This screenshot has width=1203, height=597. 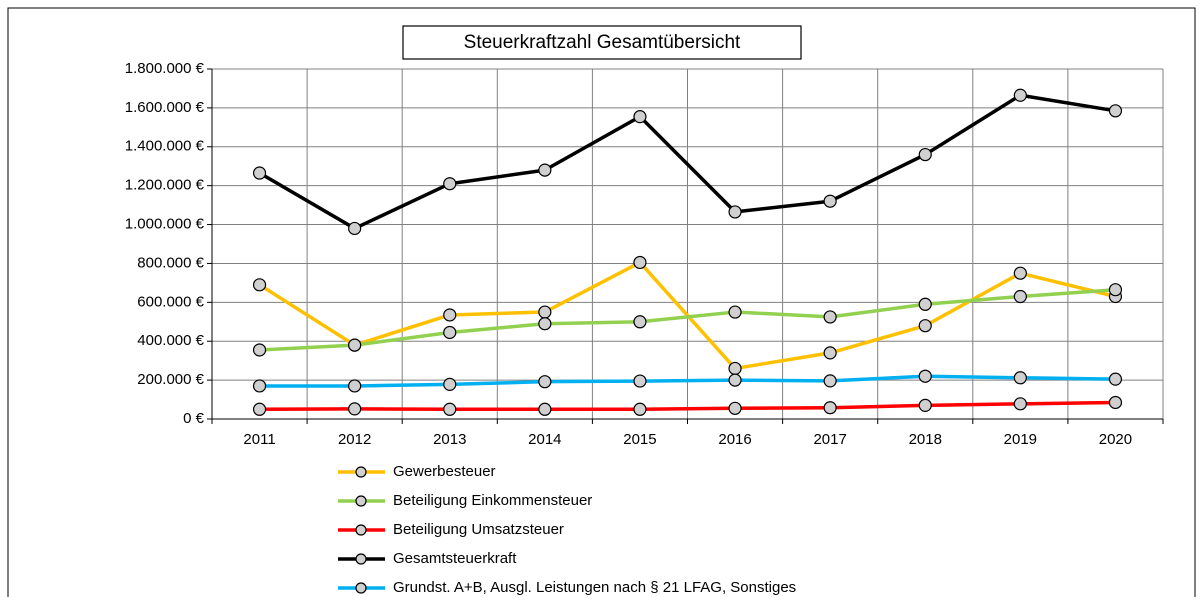 I want to click on legend-label: Beteiligung Einkommensteuer, so click(x=492, y=500).